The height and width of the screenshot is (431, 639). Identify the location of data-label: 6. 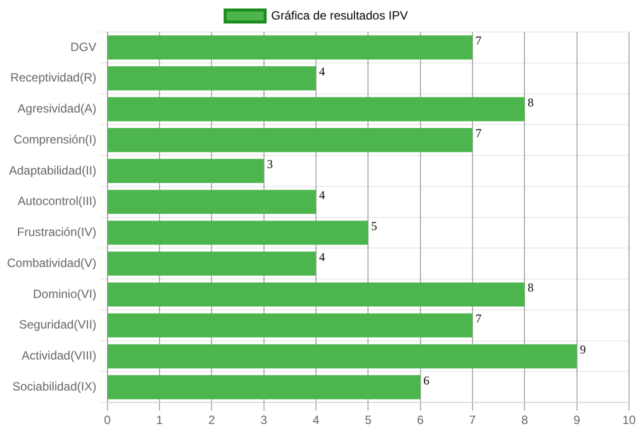
(426, 380).